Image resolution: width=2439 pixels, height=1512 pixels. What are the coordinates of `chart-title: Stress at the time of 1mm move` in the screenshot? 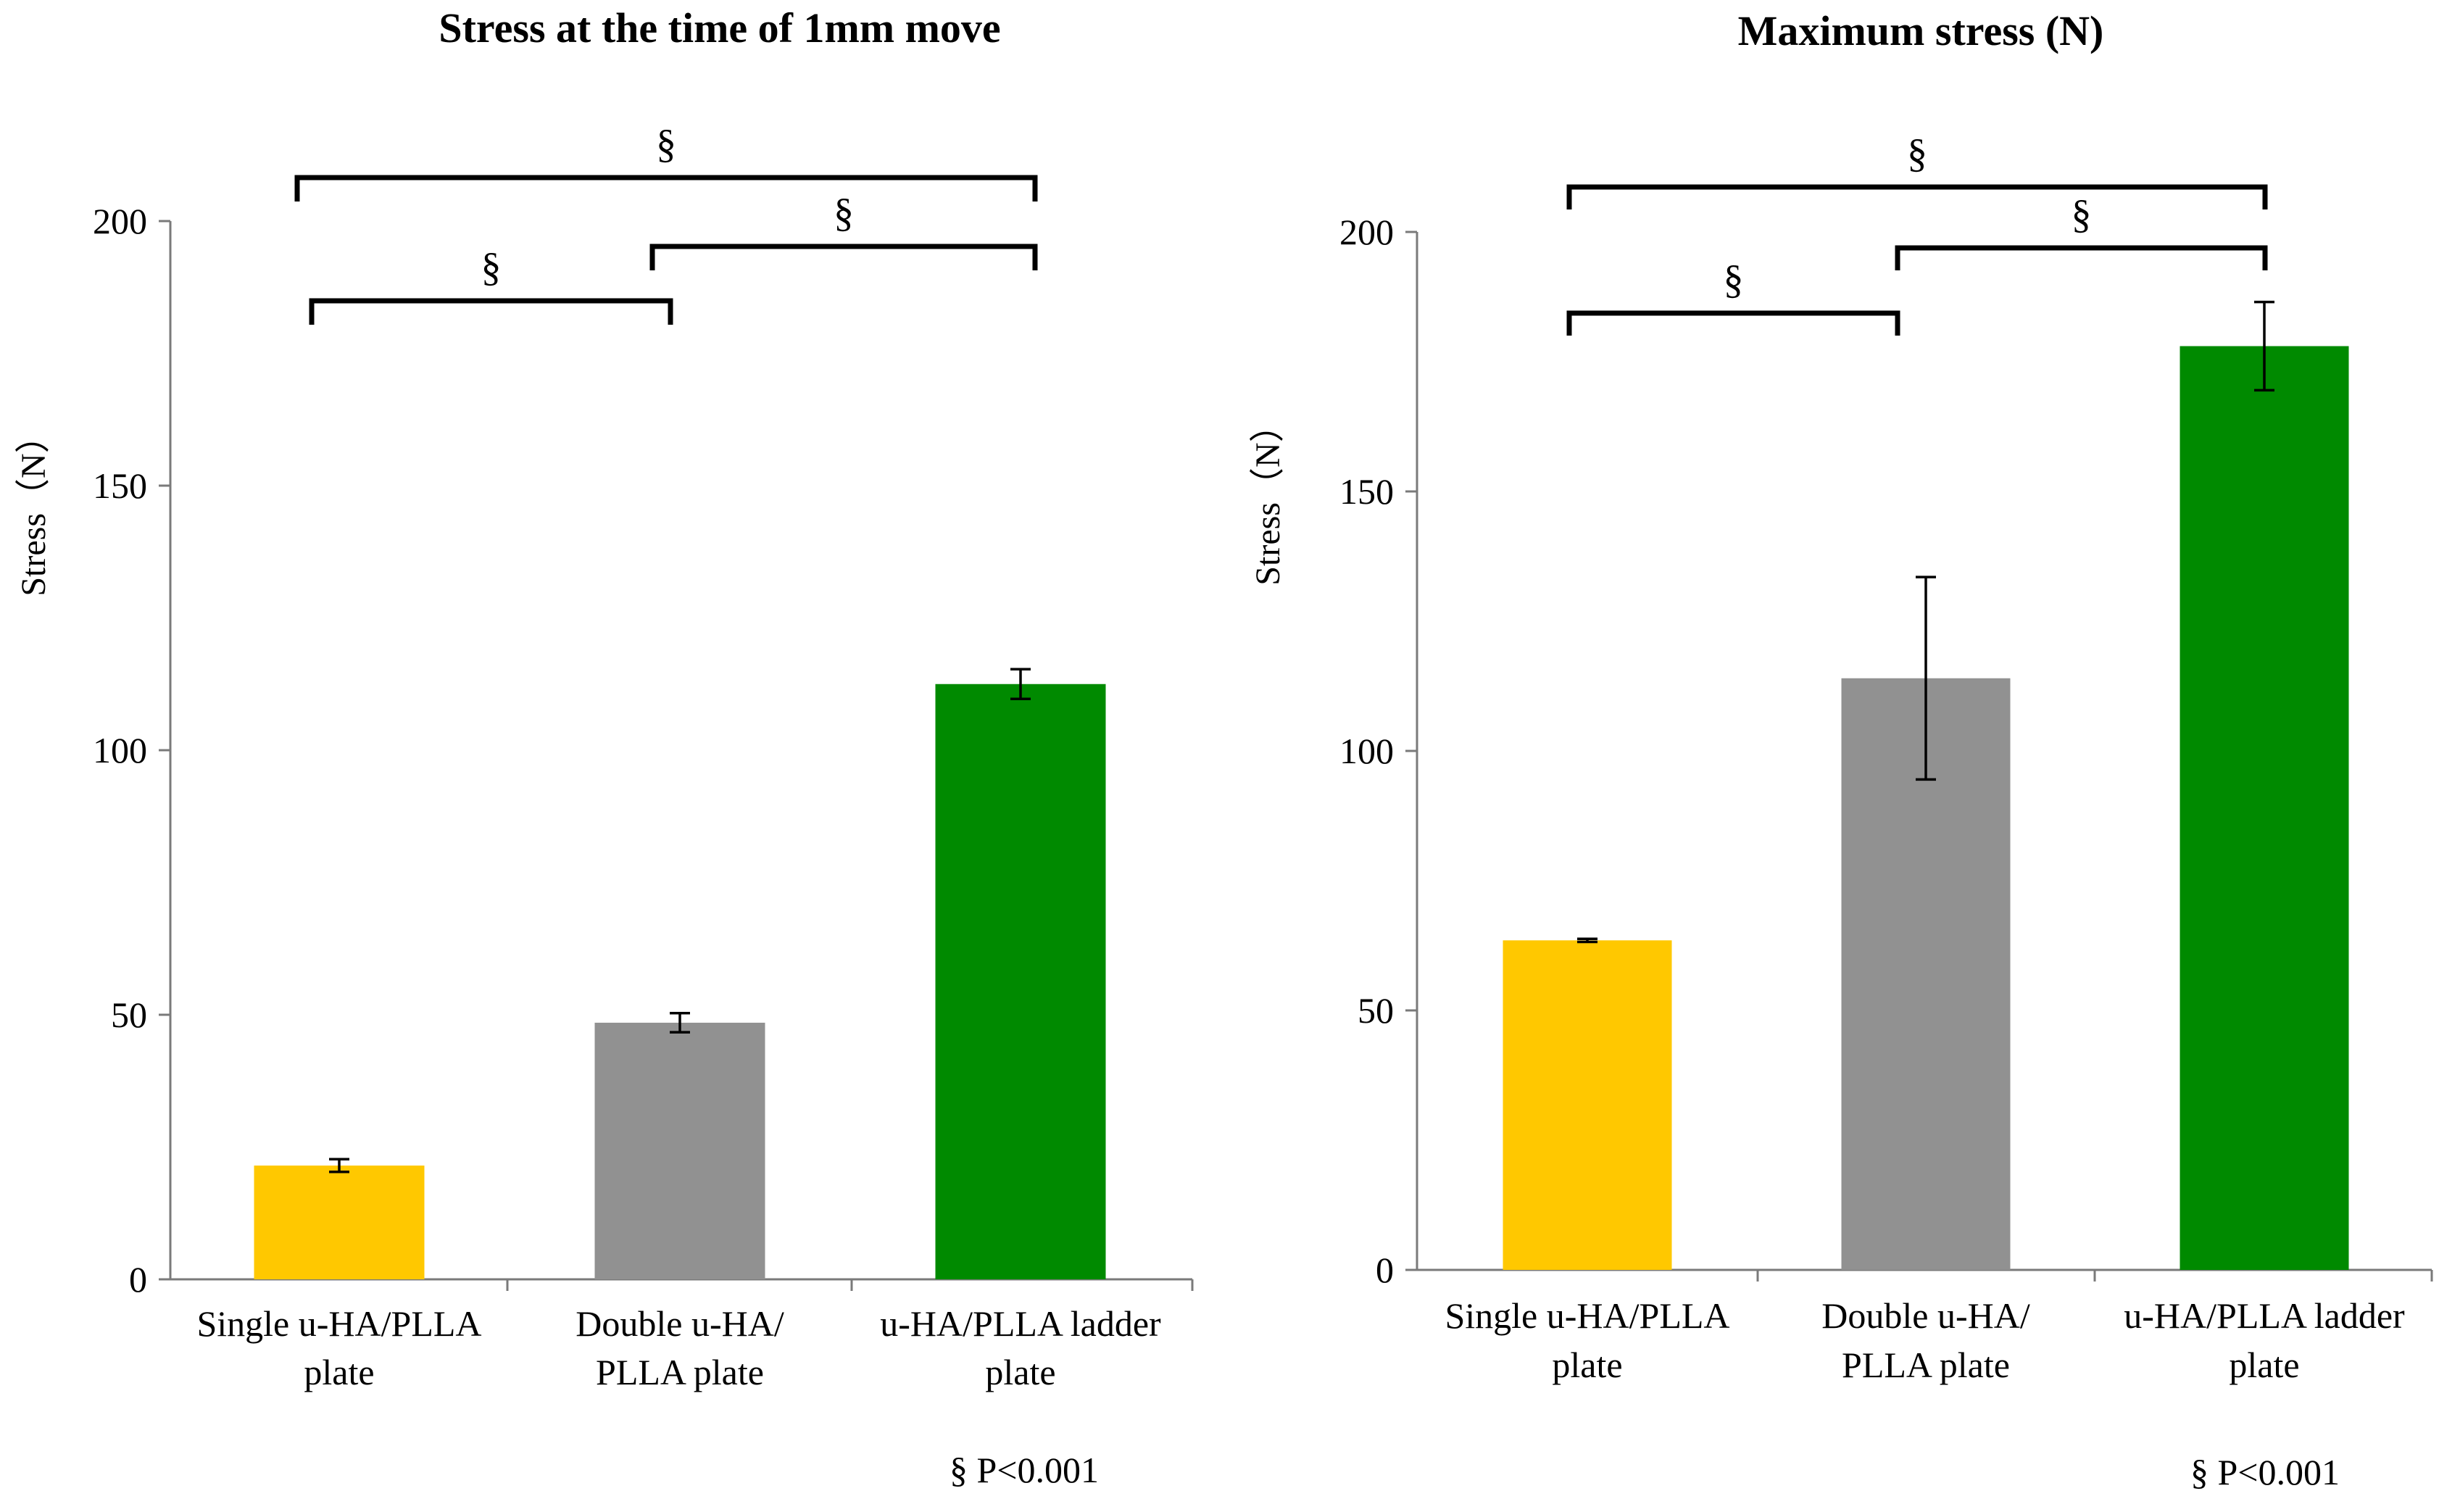 It's located at (719, 27).